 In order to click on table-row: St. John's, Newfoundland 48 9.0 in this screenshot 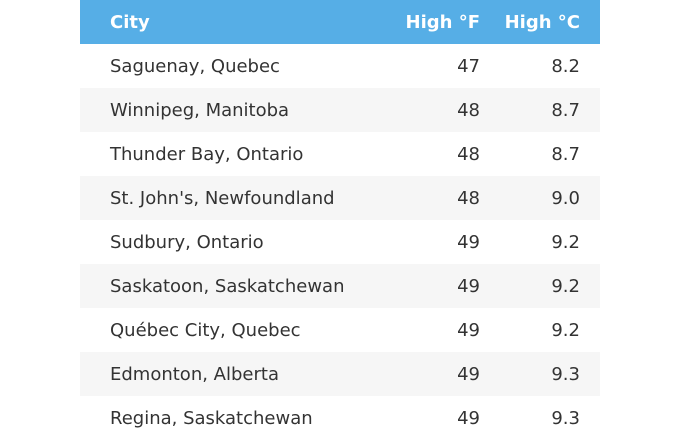, I will do `click(340, 198)`.